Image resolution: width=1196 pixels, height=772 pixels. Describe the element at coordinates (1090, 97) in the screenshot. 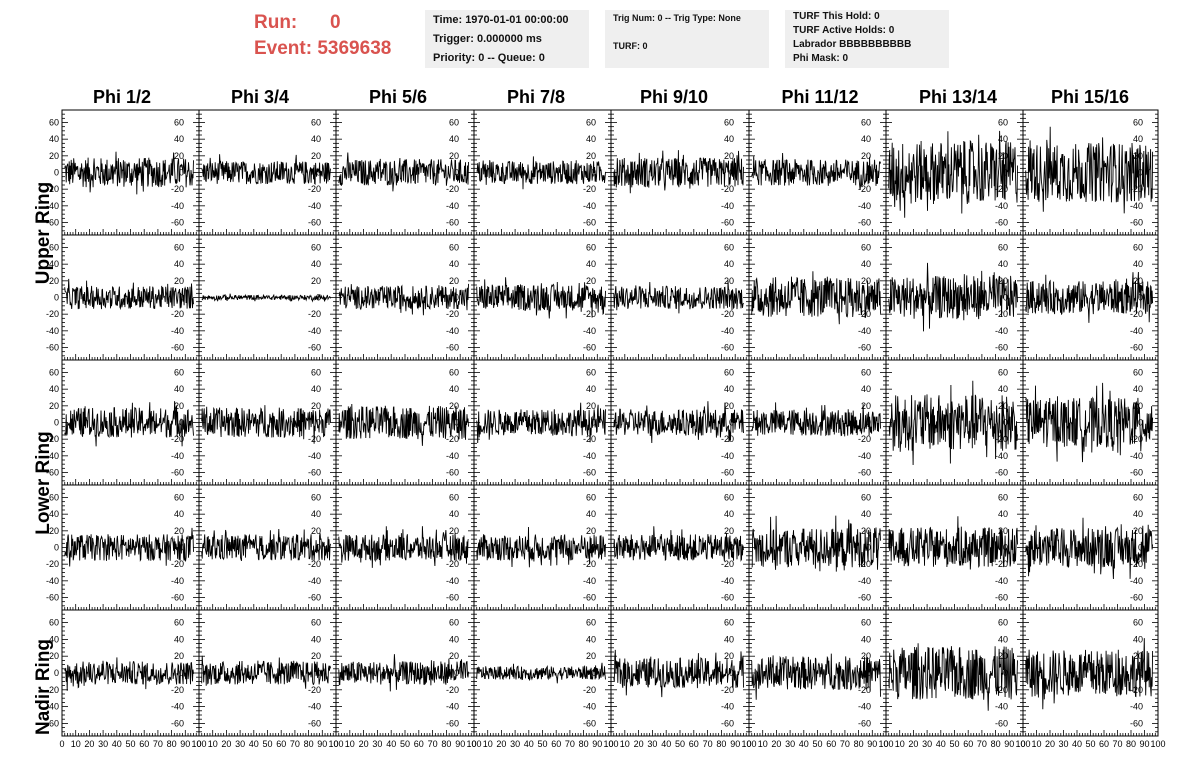

I see `phi-header-8: Phi 15/16` at that location.